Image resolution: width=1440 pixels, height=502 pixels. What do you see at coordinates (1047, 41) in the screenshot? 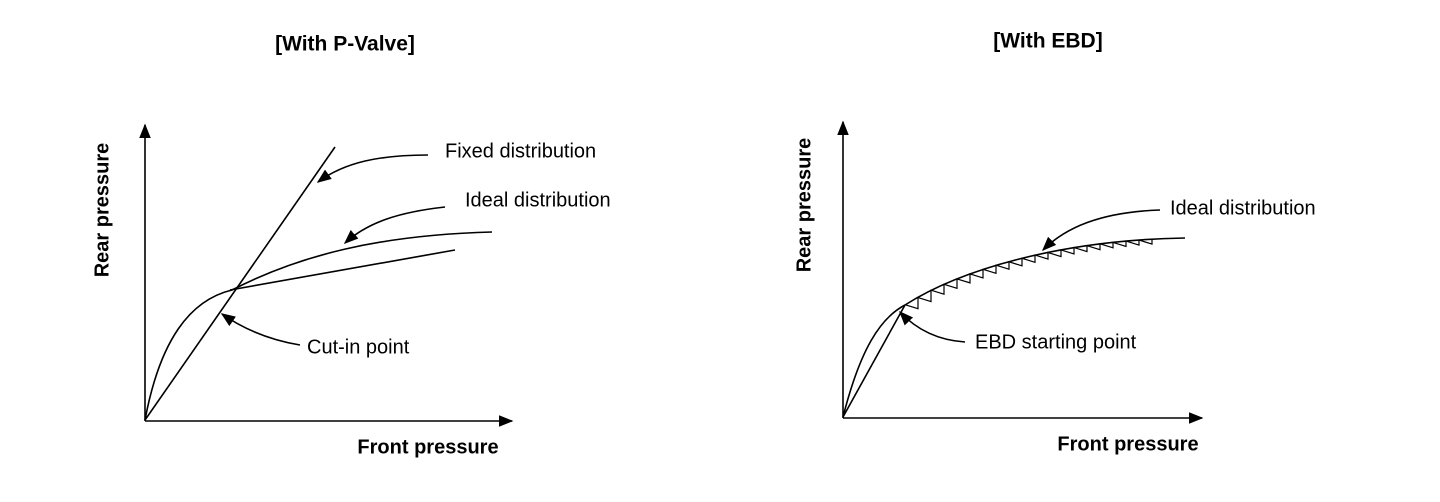
I see `panel-title: [With EBD]` at bounding box center [1047, 41].